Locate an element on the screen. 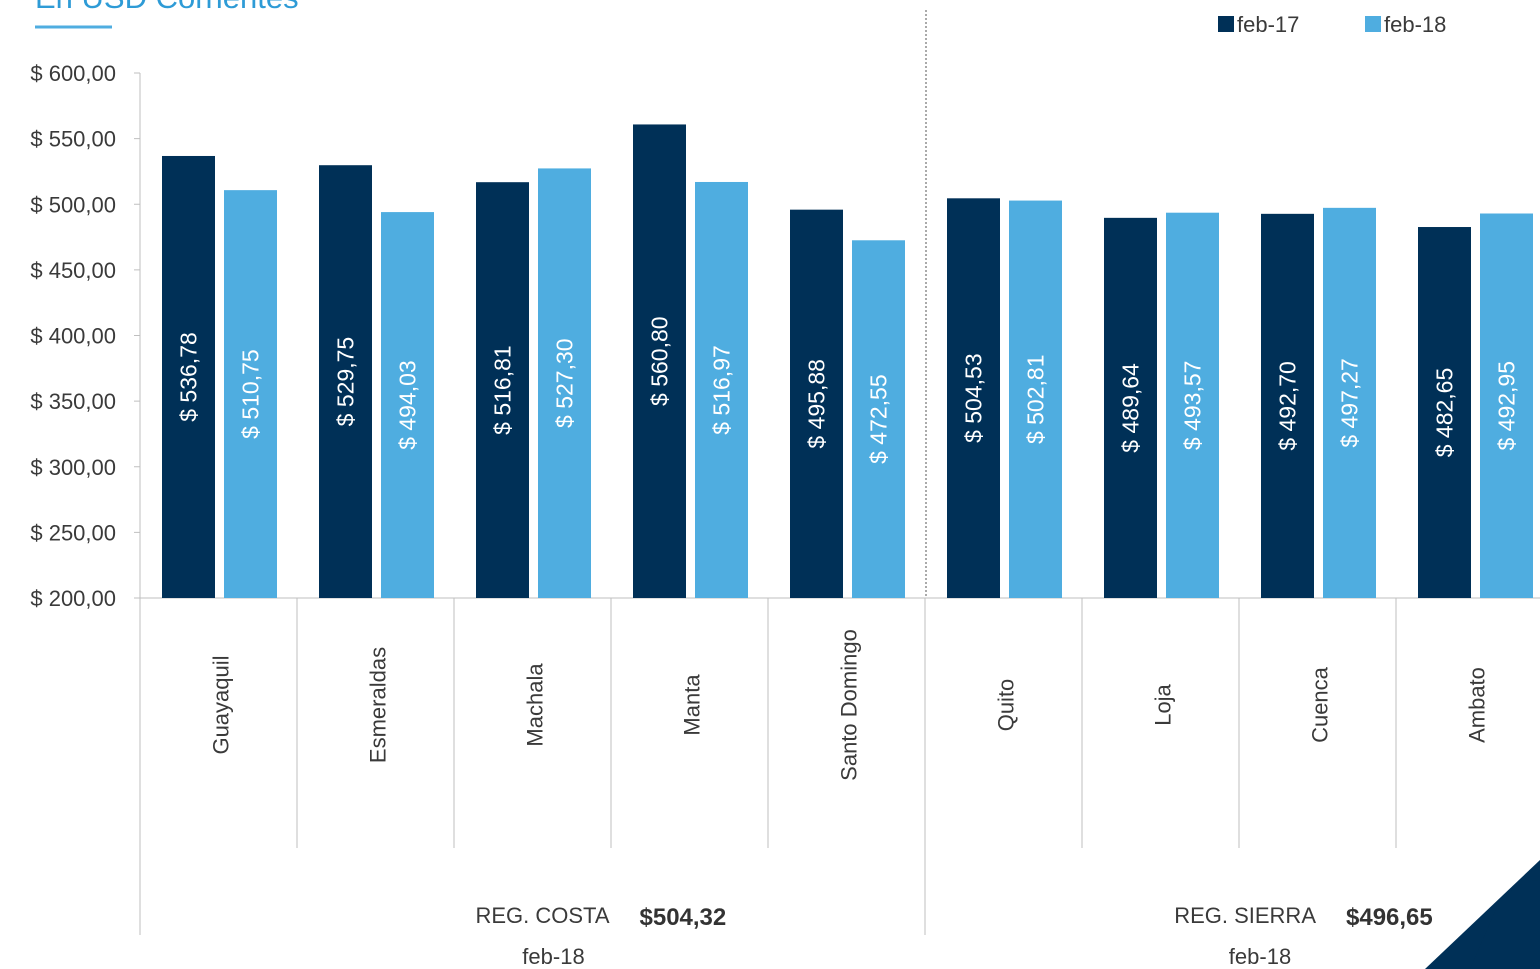 This screenshot has height=969, width=1540. value-label: $ 492,70 is located at coordinates (1288, 406).